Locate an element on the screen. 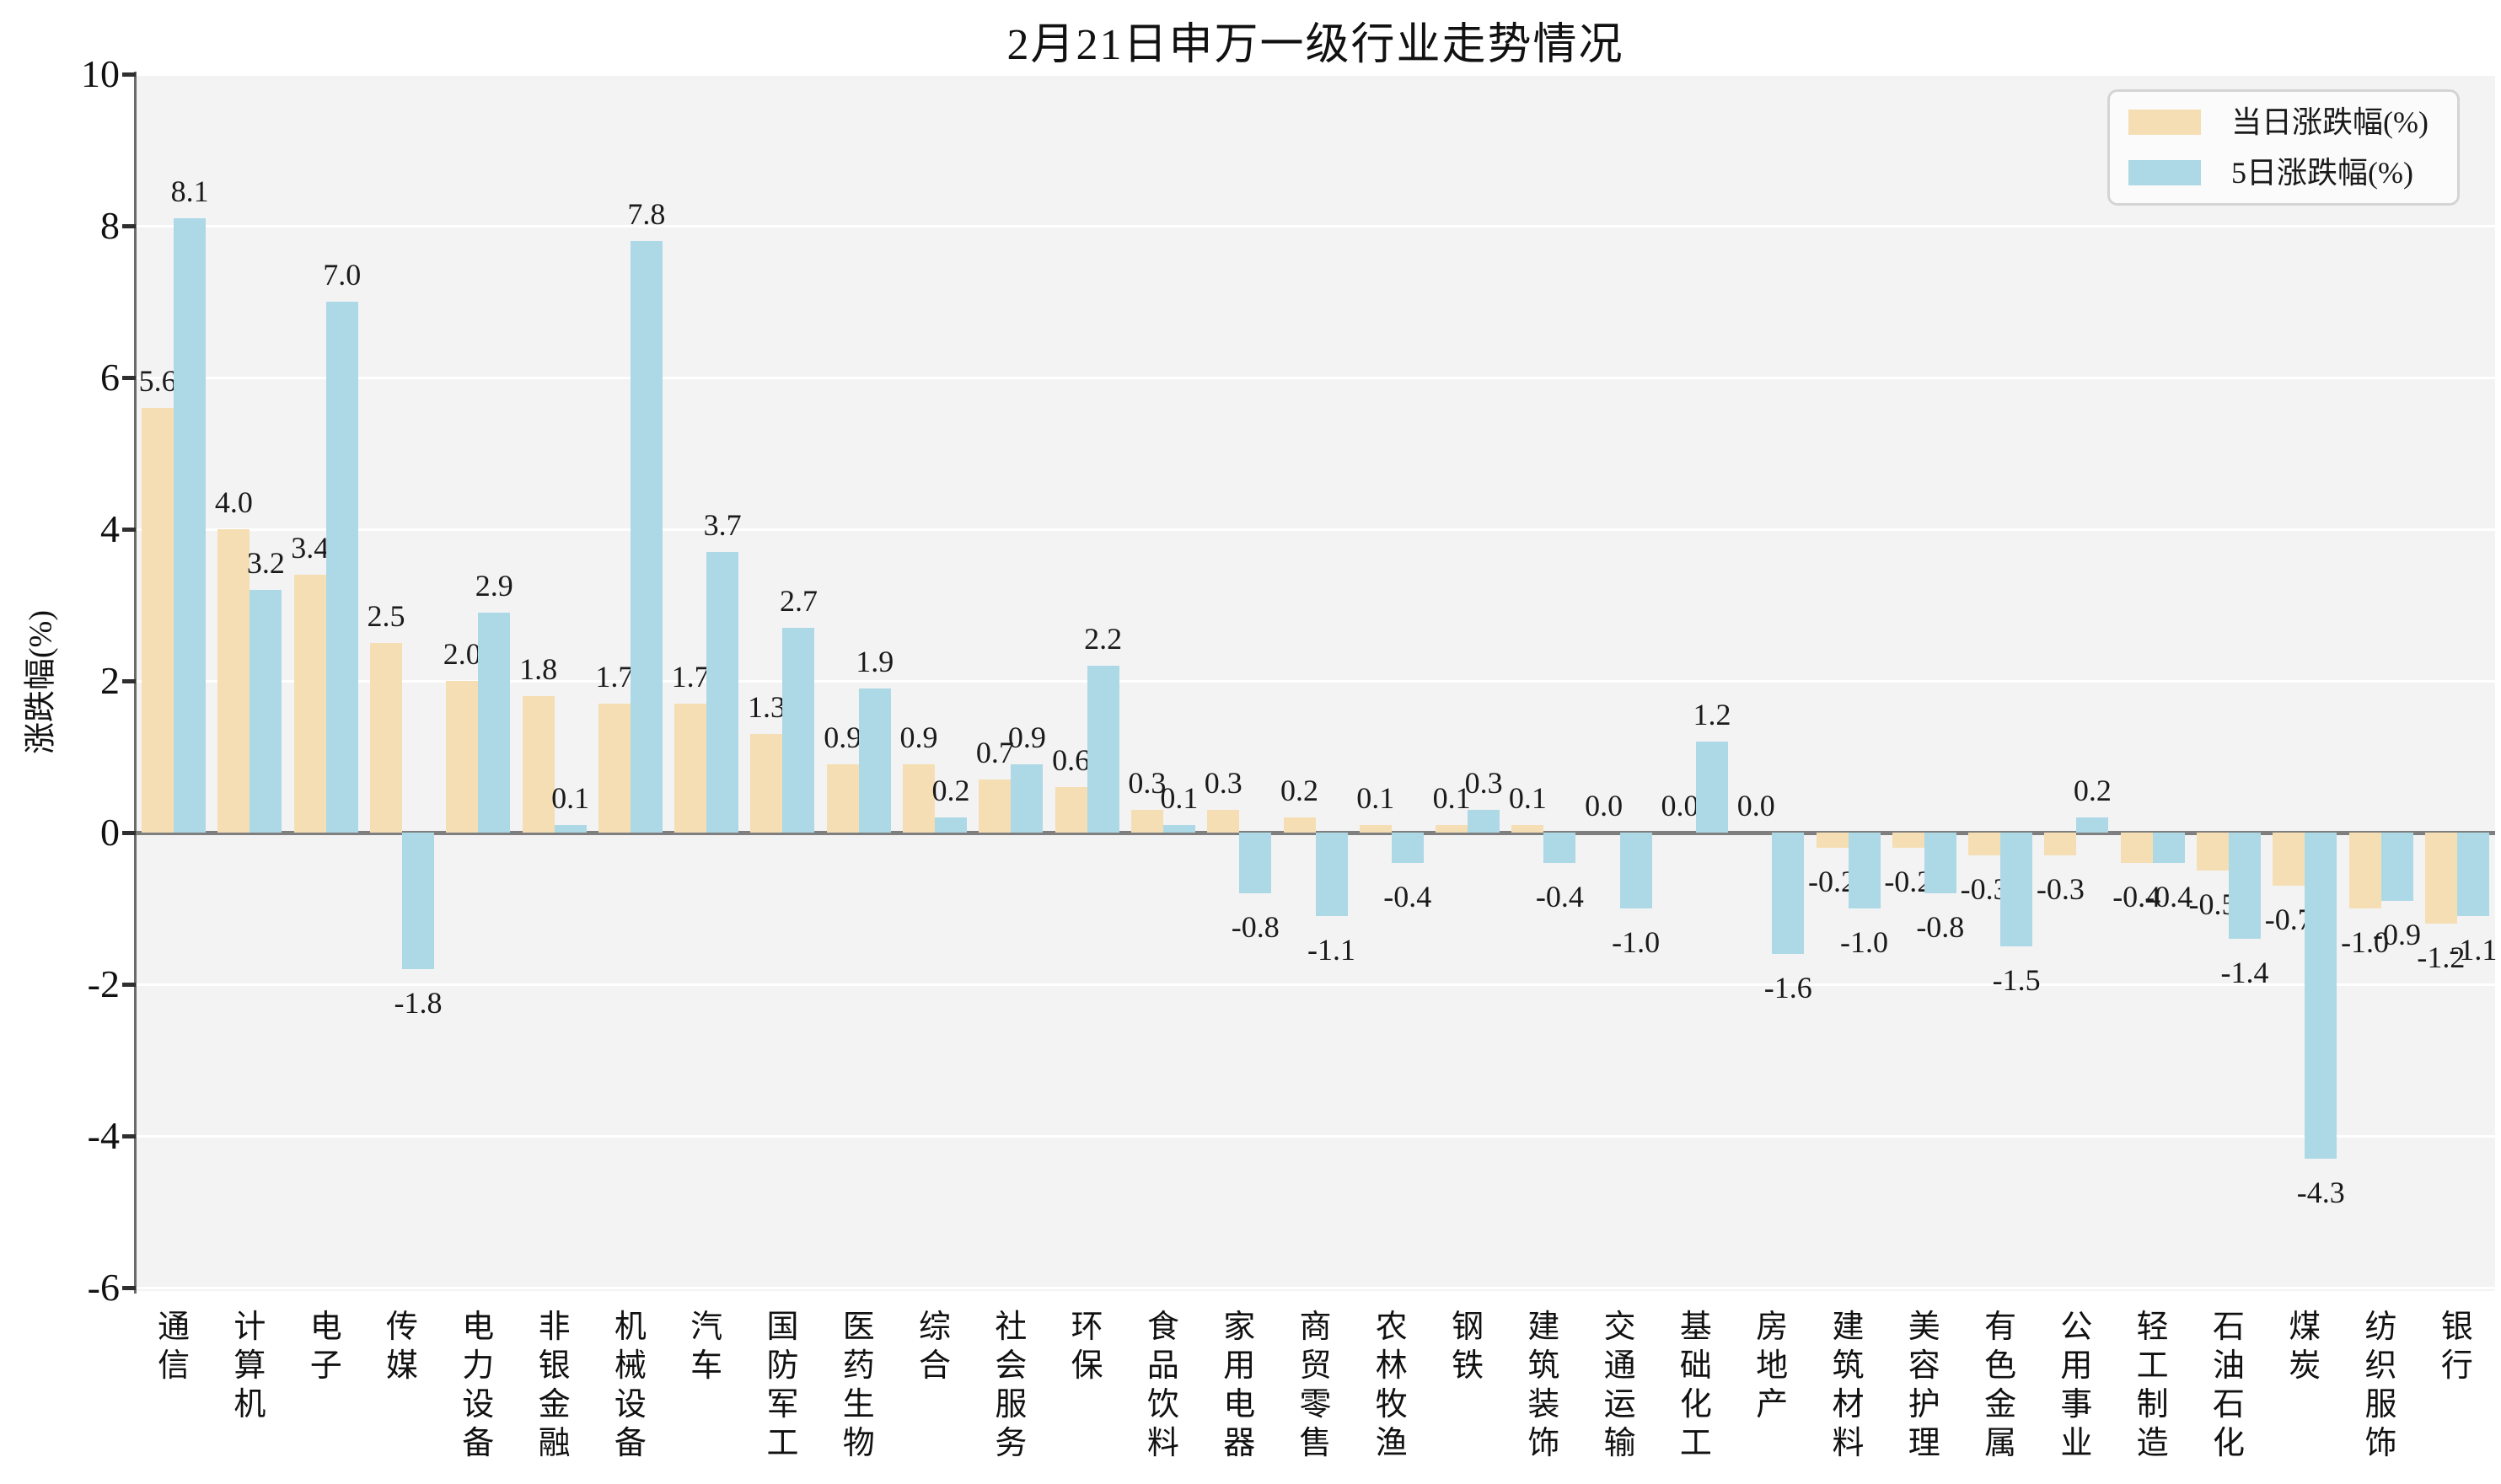 Image resolution: width=2501 pixels, height=1484 pixels. bar-value-label: 5.6 is located at coordinates (157, 381).